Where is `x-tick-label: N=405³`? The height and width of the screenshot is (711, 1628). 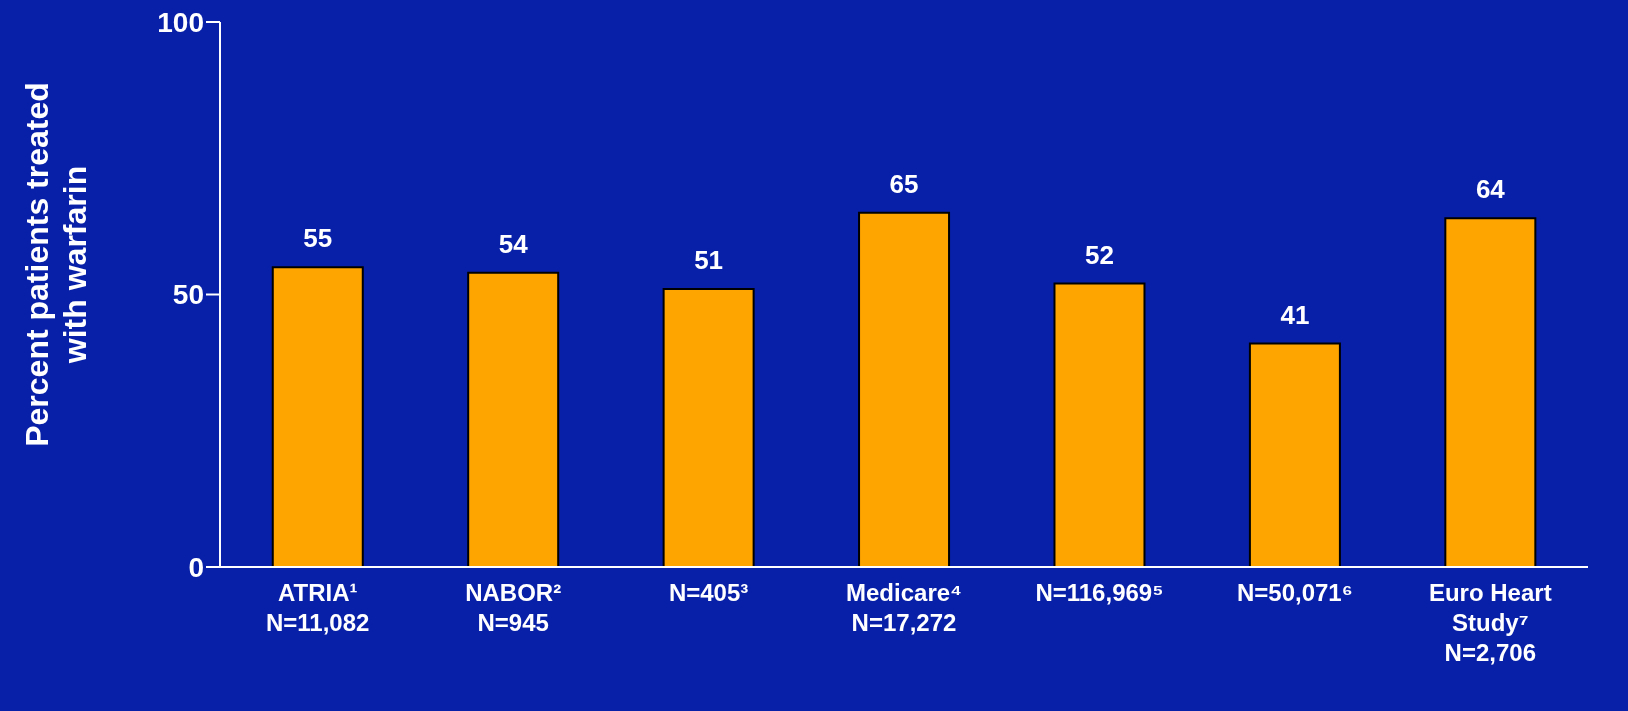
x-tick-label: N=405³ is located at coordinates (708, 592).